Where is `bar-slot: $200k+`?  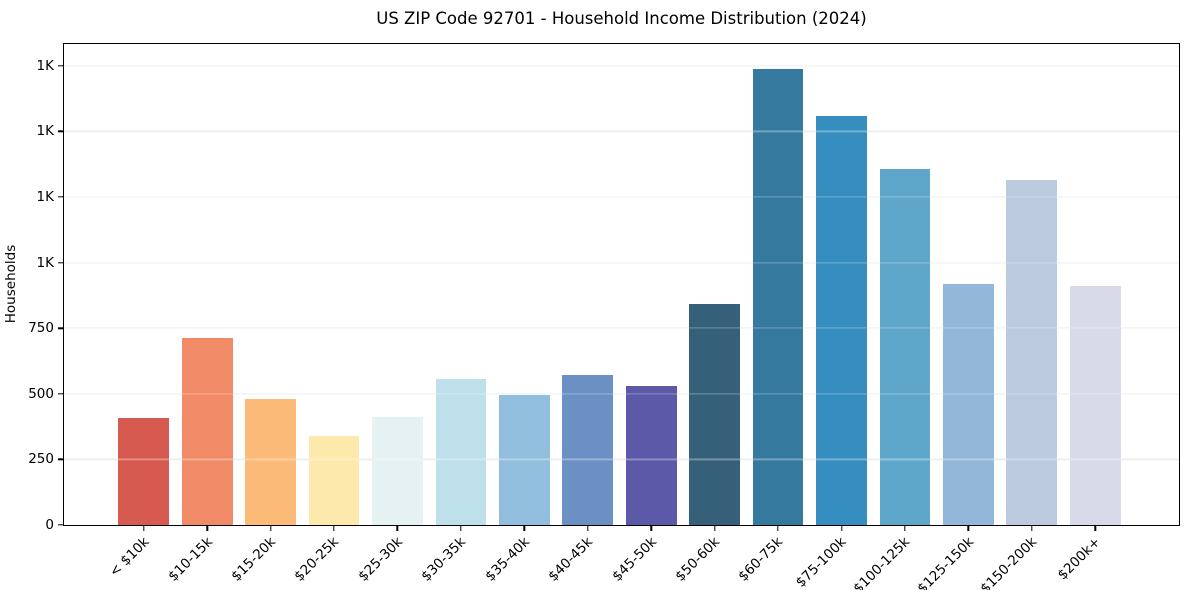
bar-slot: $200k+ is located at coordinates (1090, 313).